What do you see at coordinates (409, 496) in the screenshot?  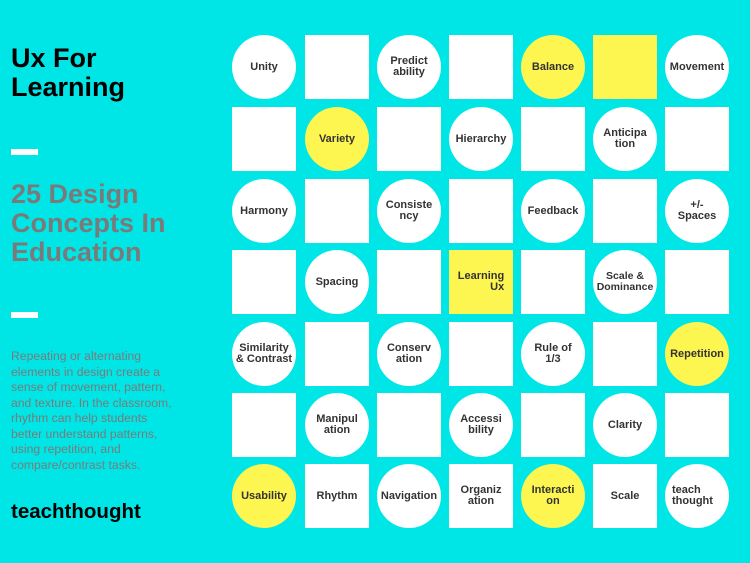 I see `concept-tile-circle-navigation: Navigation` at bounding box center [409, 496].